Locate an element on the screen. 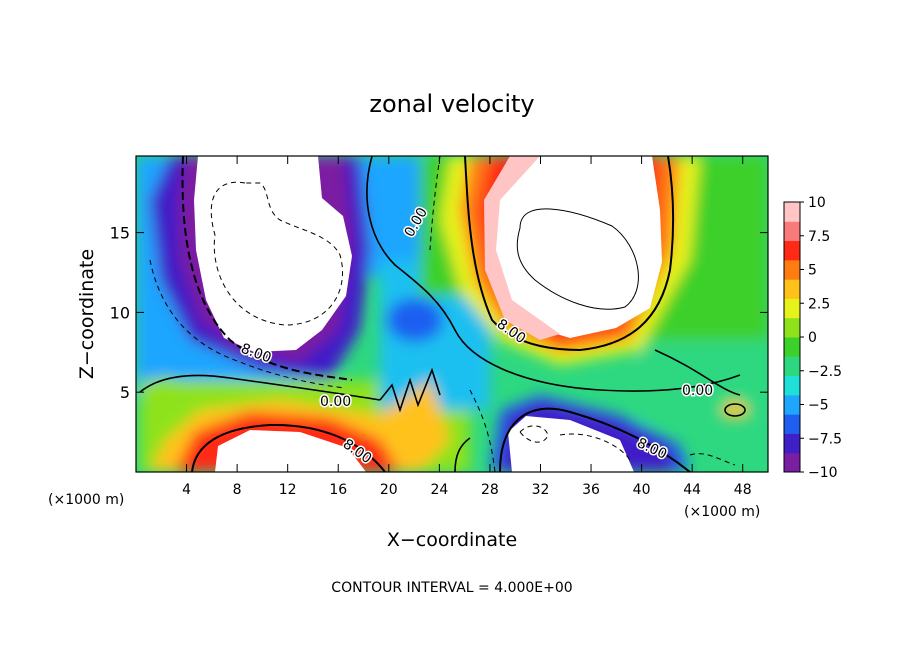 This screenshot has height=654, width=904. colorbar-tick-label: −10 is located at coordinates (823, 473).